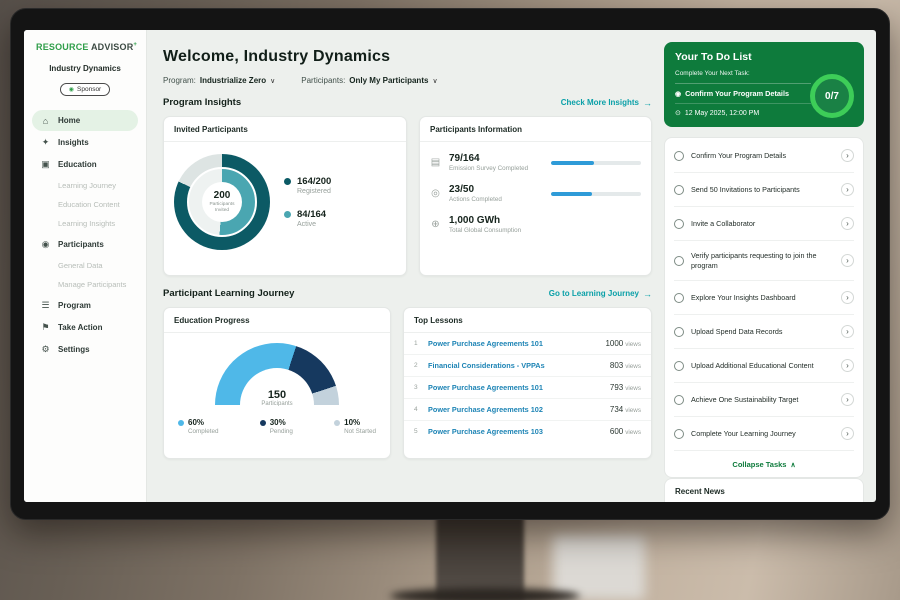 Image resolution: width=900 pixels, height=600 pixels. What do you see at coordinates (486, 365) in the screenshot?
I see `lesson-link: Financial Considerations - VPPAs` at bounding box center [486, 365].